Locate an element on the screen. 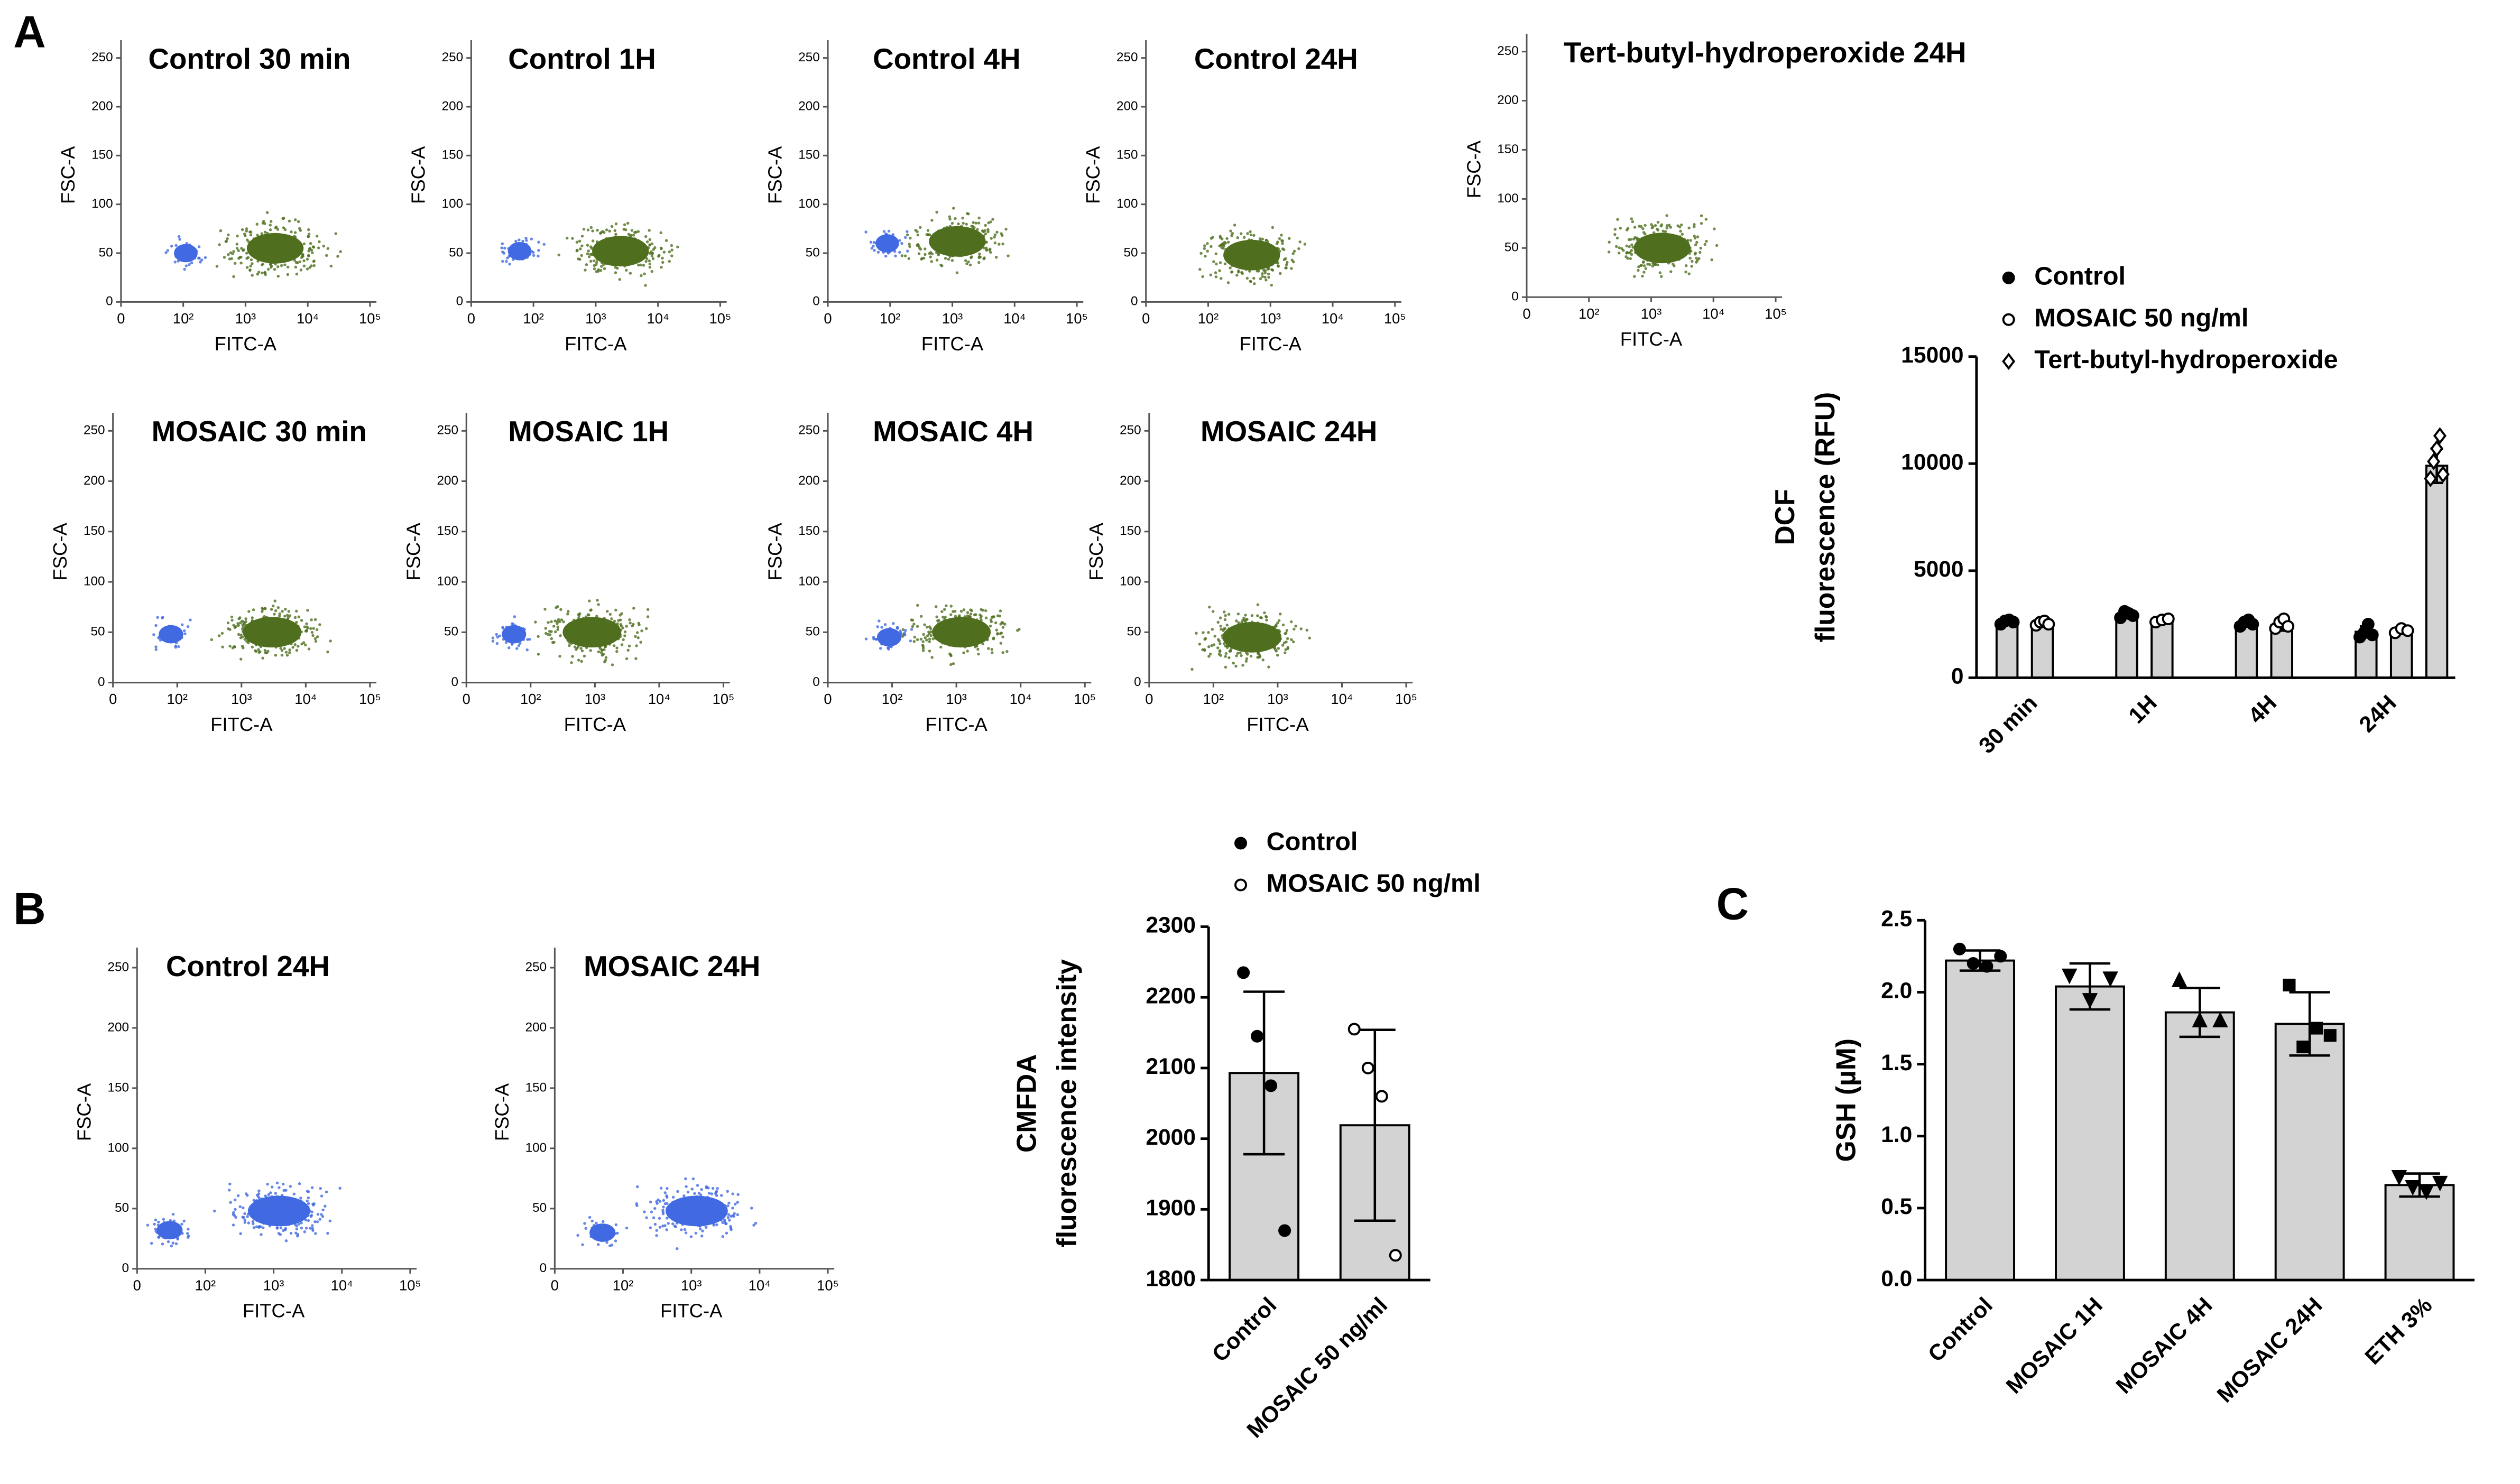 The image size is (2520, 1484). x-tick-label: 10⁵ is located at coordinates (1406, 699).